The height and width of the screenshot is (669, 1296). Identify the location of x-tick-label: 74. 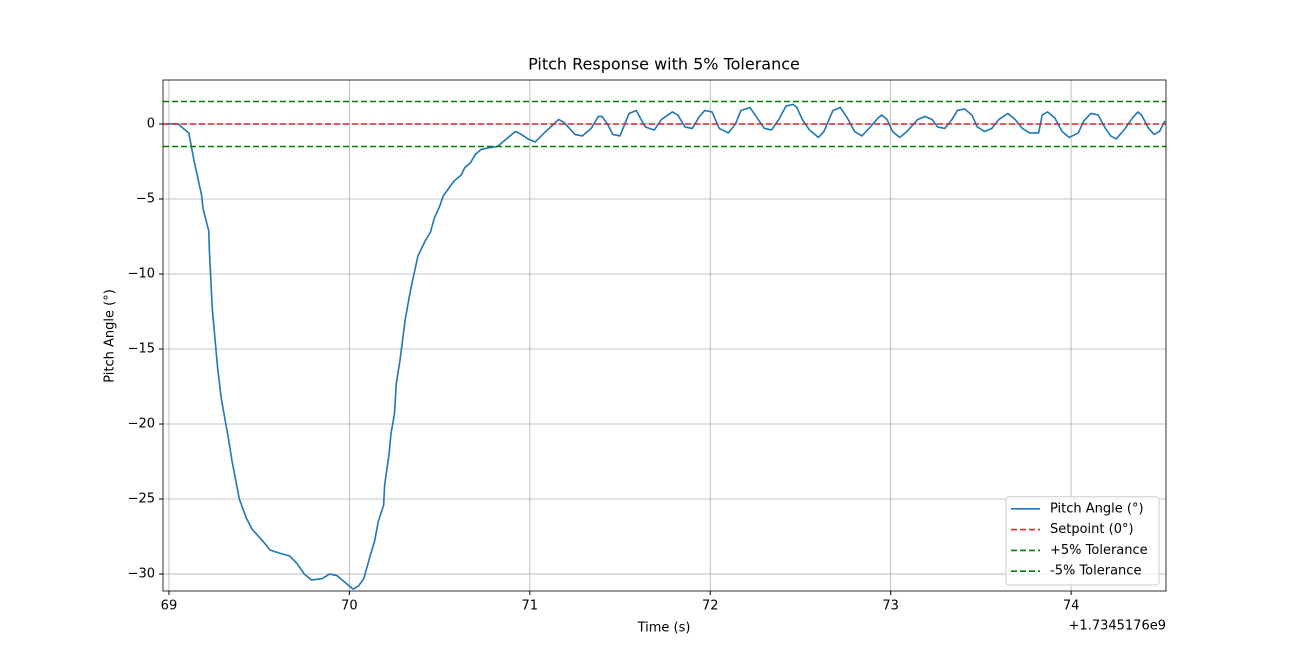
(1071, 606).